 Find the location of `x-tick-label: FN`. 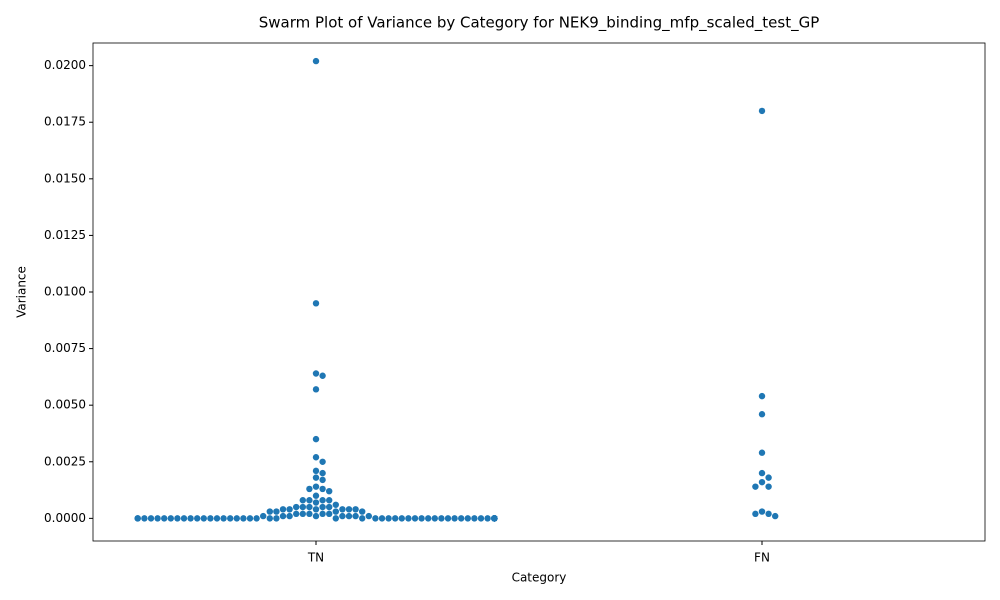

x-tick-label: FN is located at coordinates (762, 558).